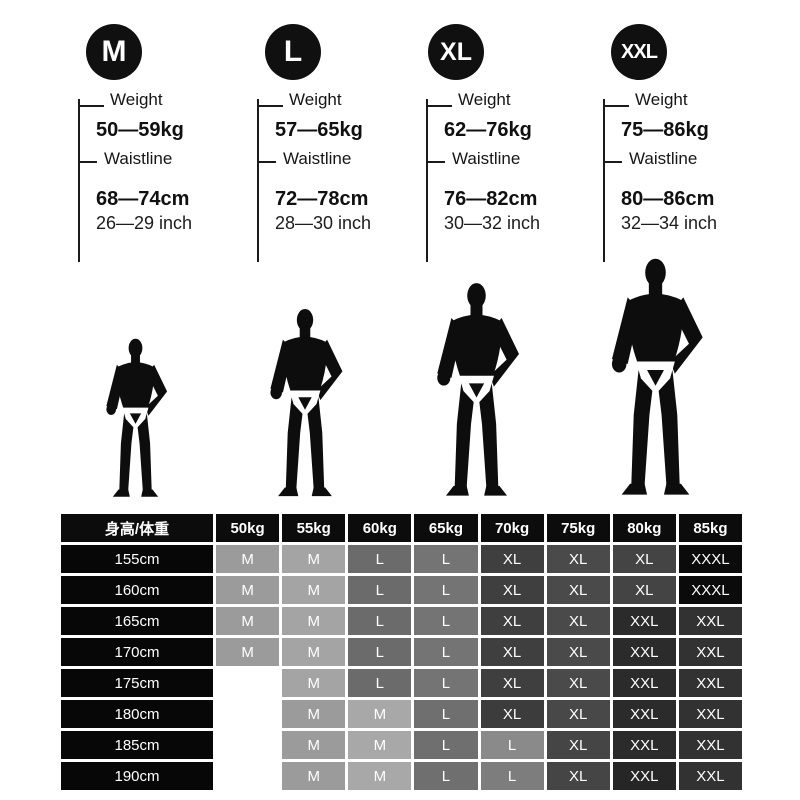 The width and height of the screenshot is (800, 800). Describe the element at coordinates (668, 199) in the screenshot. I see `waistline-cm-value: 80—86cm` at that location.